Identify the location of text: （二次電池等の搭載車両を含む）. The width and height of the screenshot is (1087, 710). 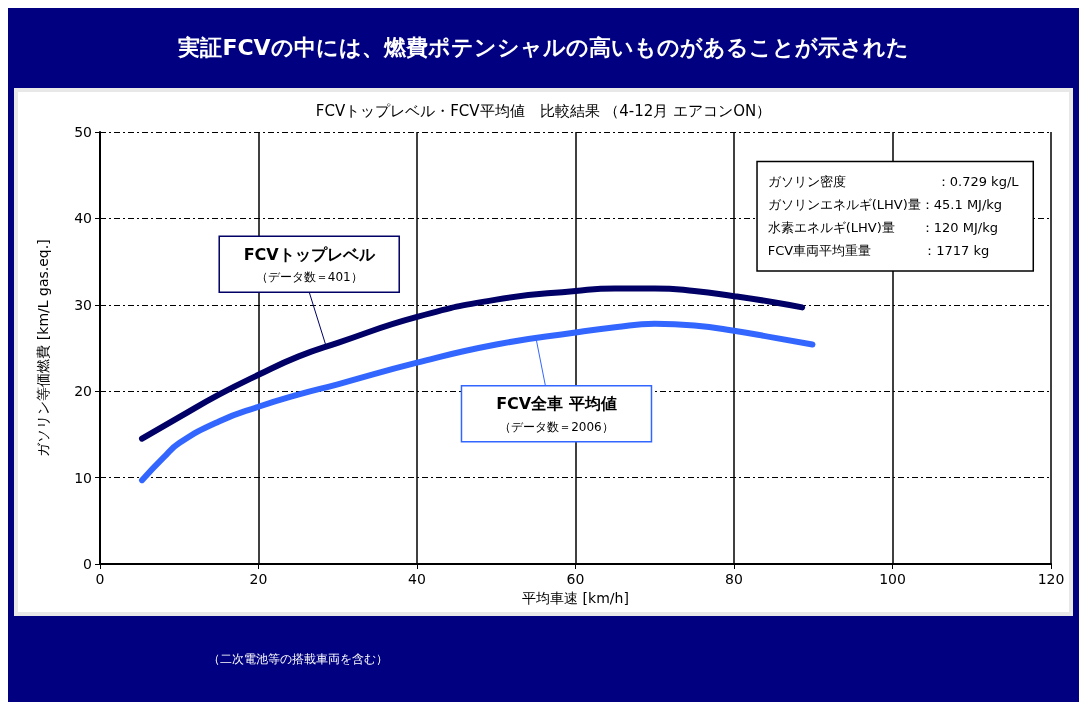
(298, 659).